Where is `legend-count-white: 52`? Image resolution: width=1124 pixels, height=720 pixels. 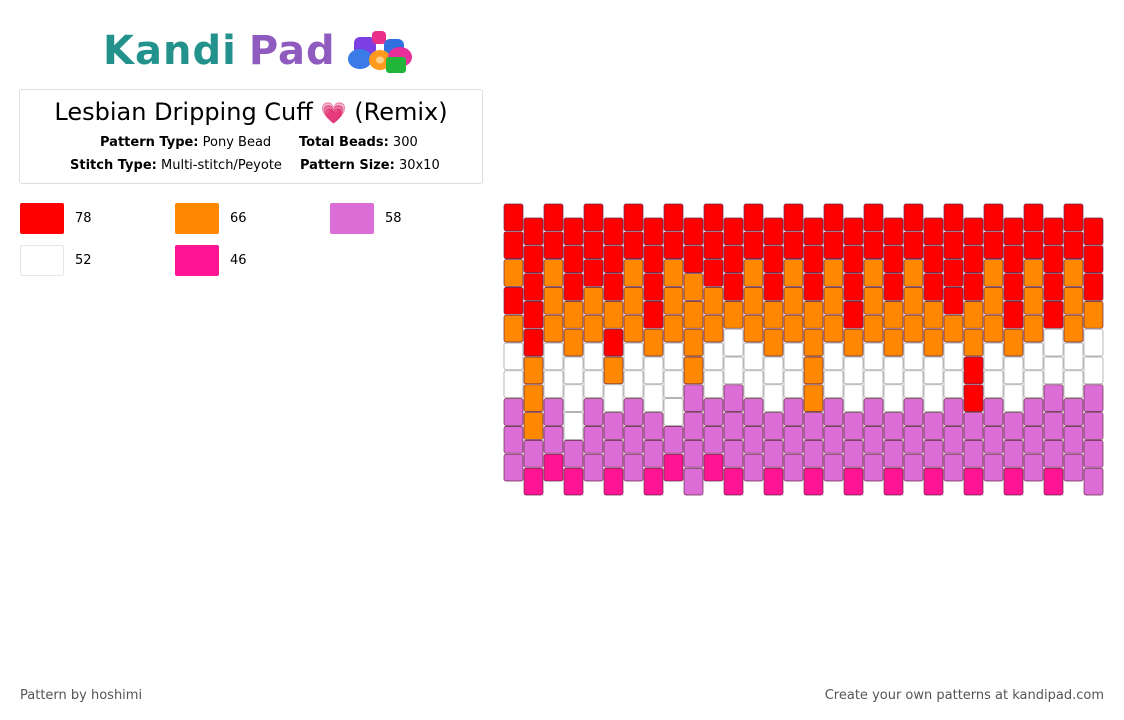
legend-count-white: 52 is located at coordinates (83, 260).